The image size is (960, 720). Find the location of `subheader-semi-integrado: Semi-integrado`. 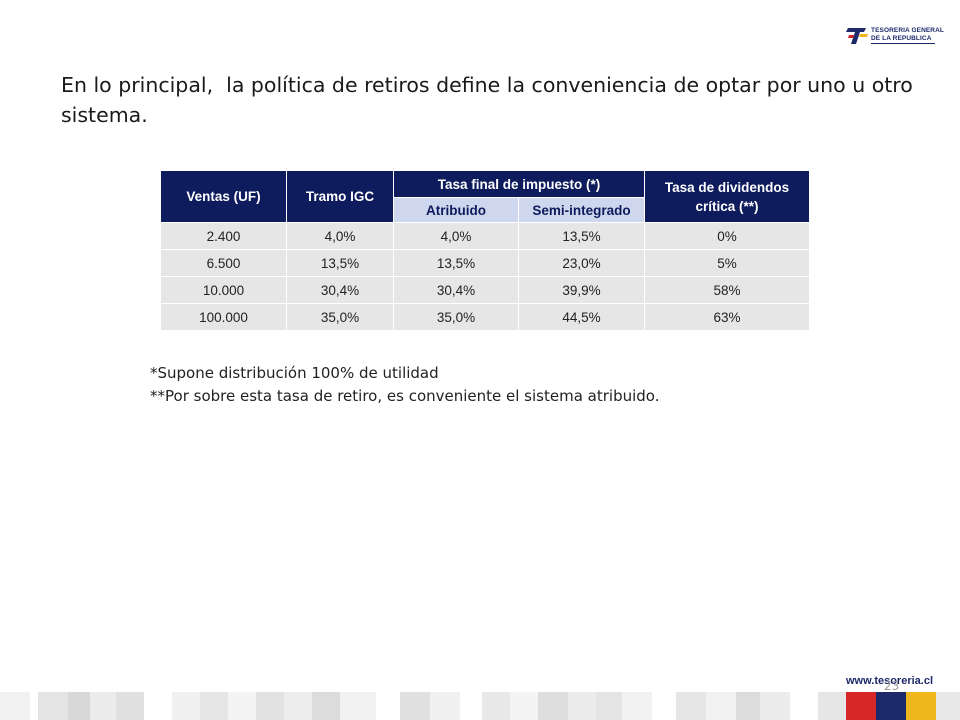

subheader-semi-integrado: Semi-integrado is located at coordinates (581, 210).